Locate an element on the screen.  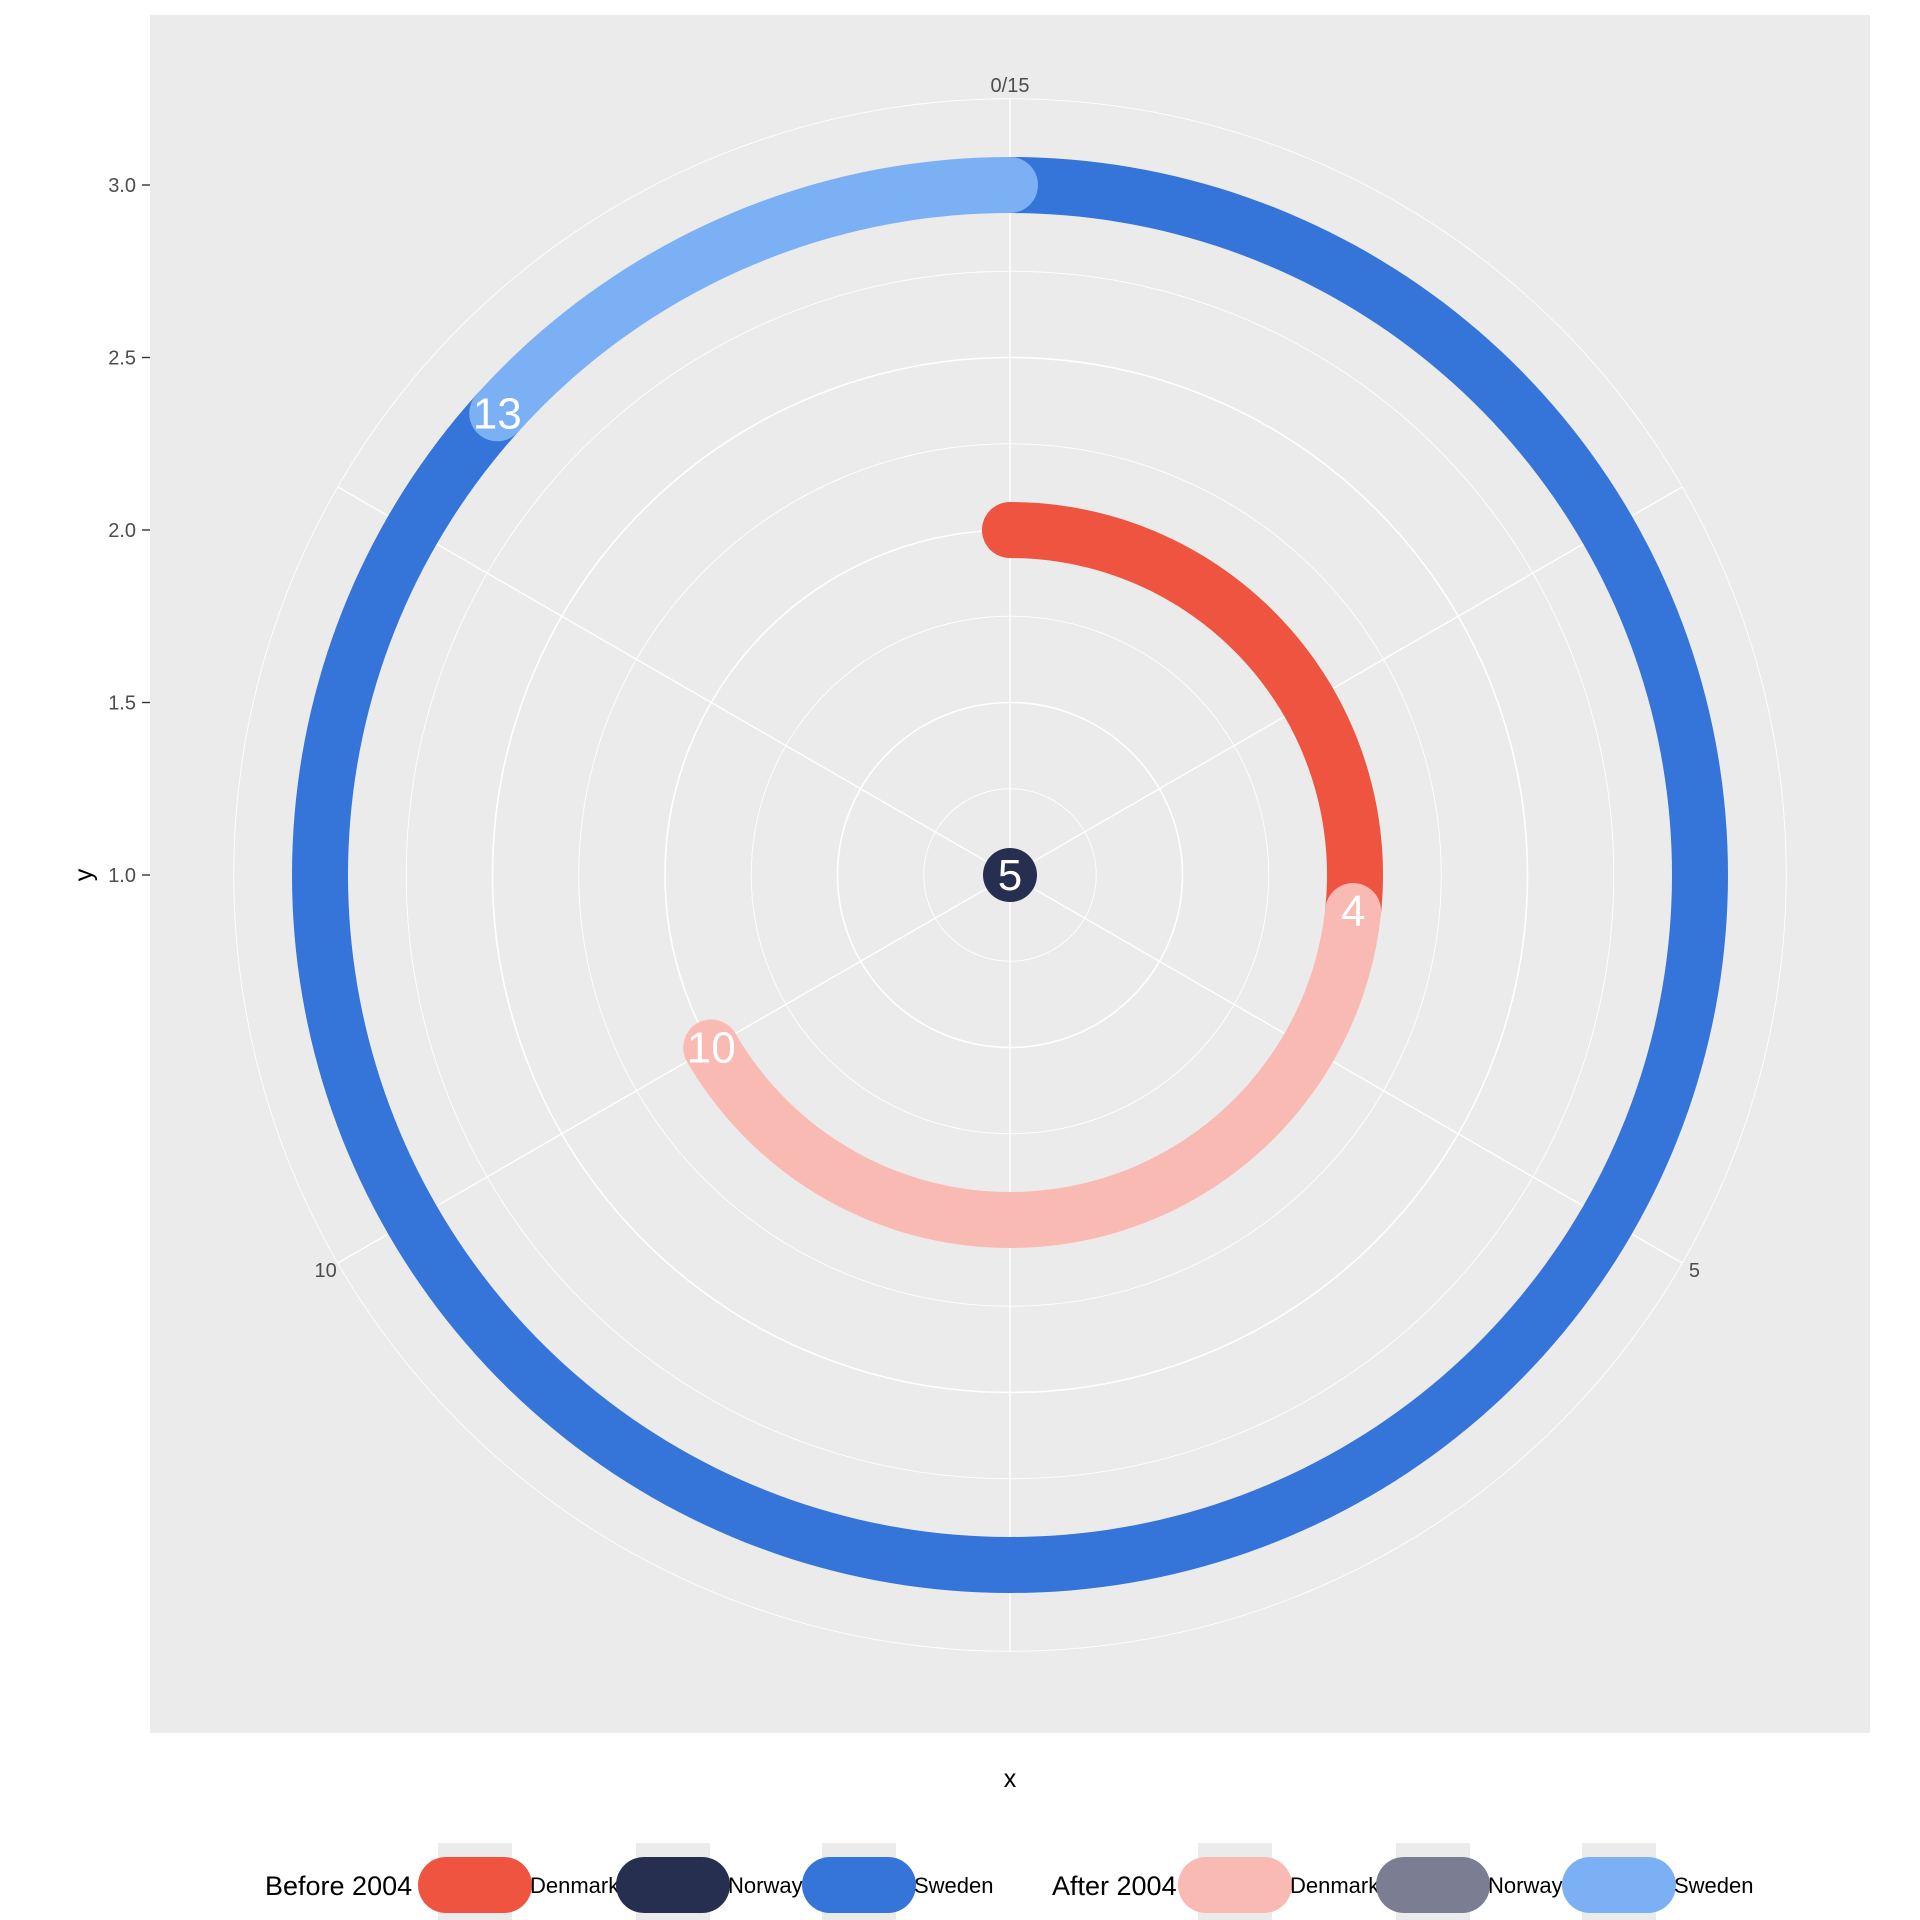
theta-tick-label: 0/15 is located at coordinates (1010, 86).